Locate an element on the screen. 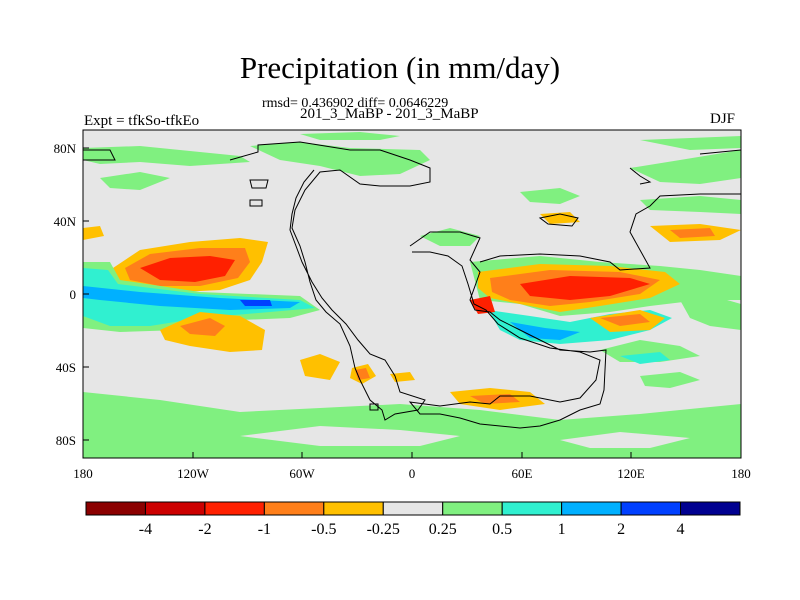  colorbar-label: 4 is located at coordinates (681, 529).